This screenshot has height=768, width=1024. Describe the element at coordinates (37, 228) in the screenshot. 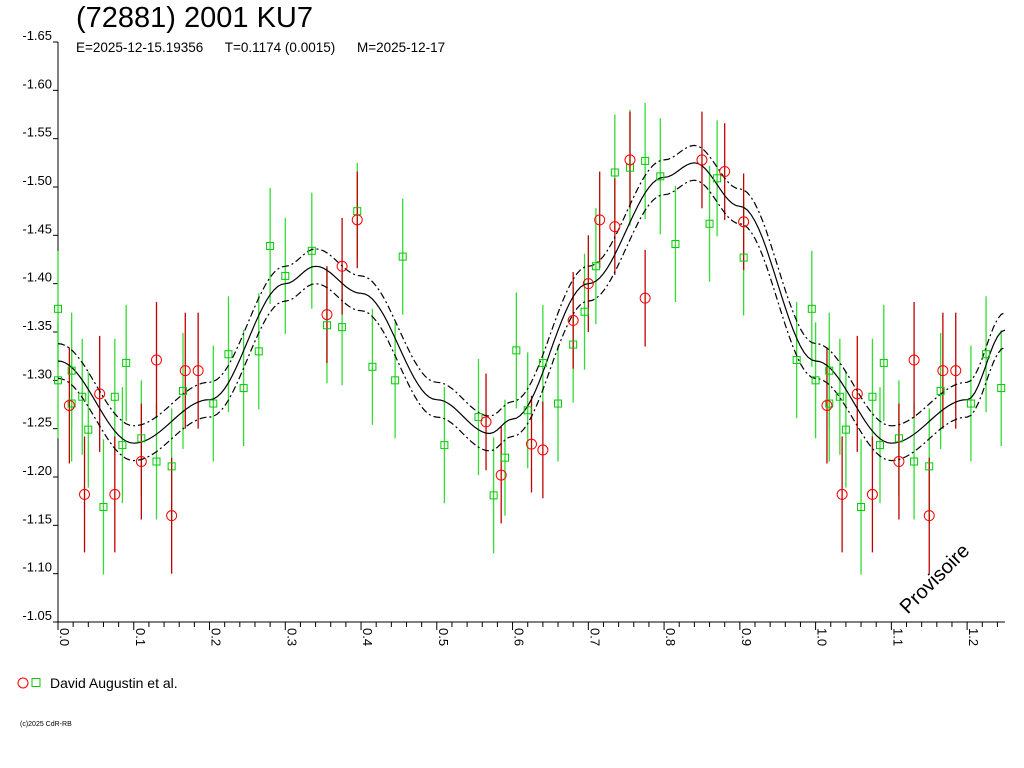

I see `y-tick-label: -1.45` at that location.